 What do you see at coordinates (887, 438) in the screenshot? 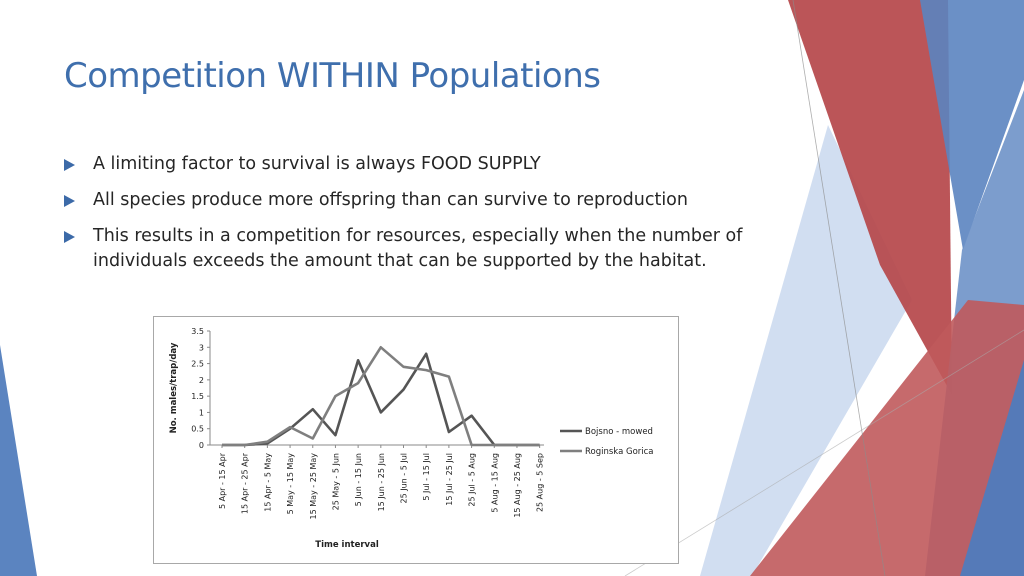
I see `deco-red-band-bottom` at bounding box center [887, 438].